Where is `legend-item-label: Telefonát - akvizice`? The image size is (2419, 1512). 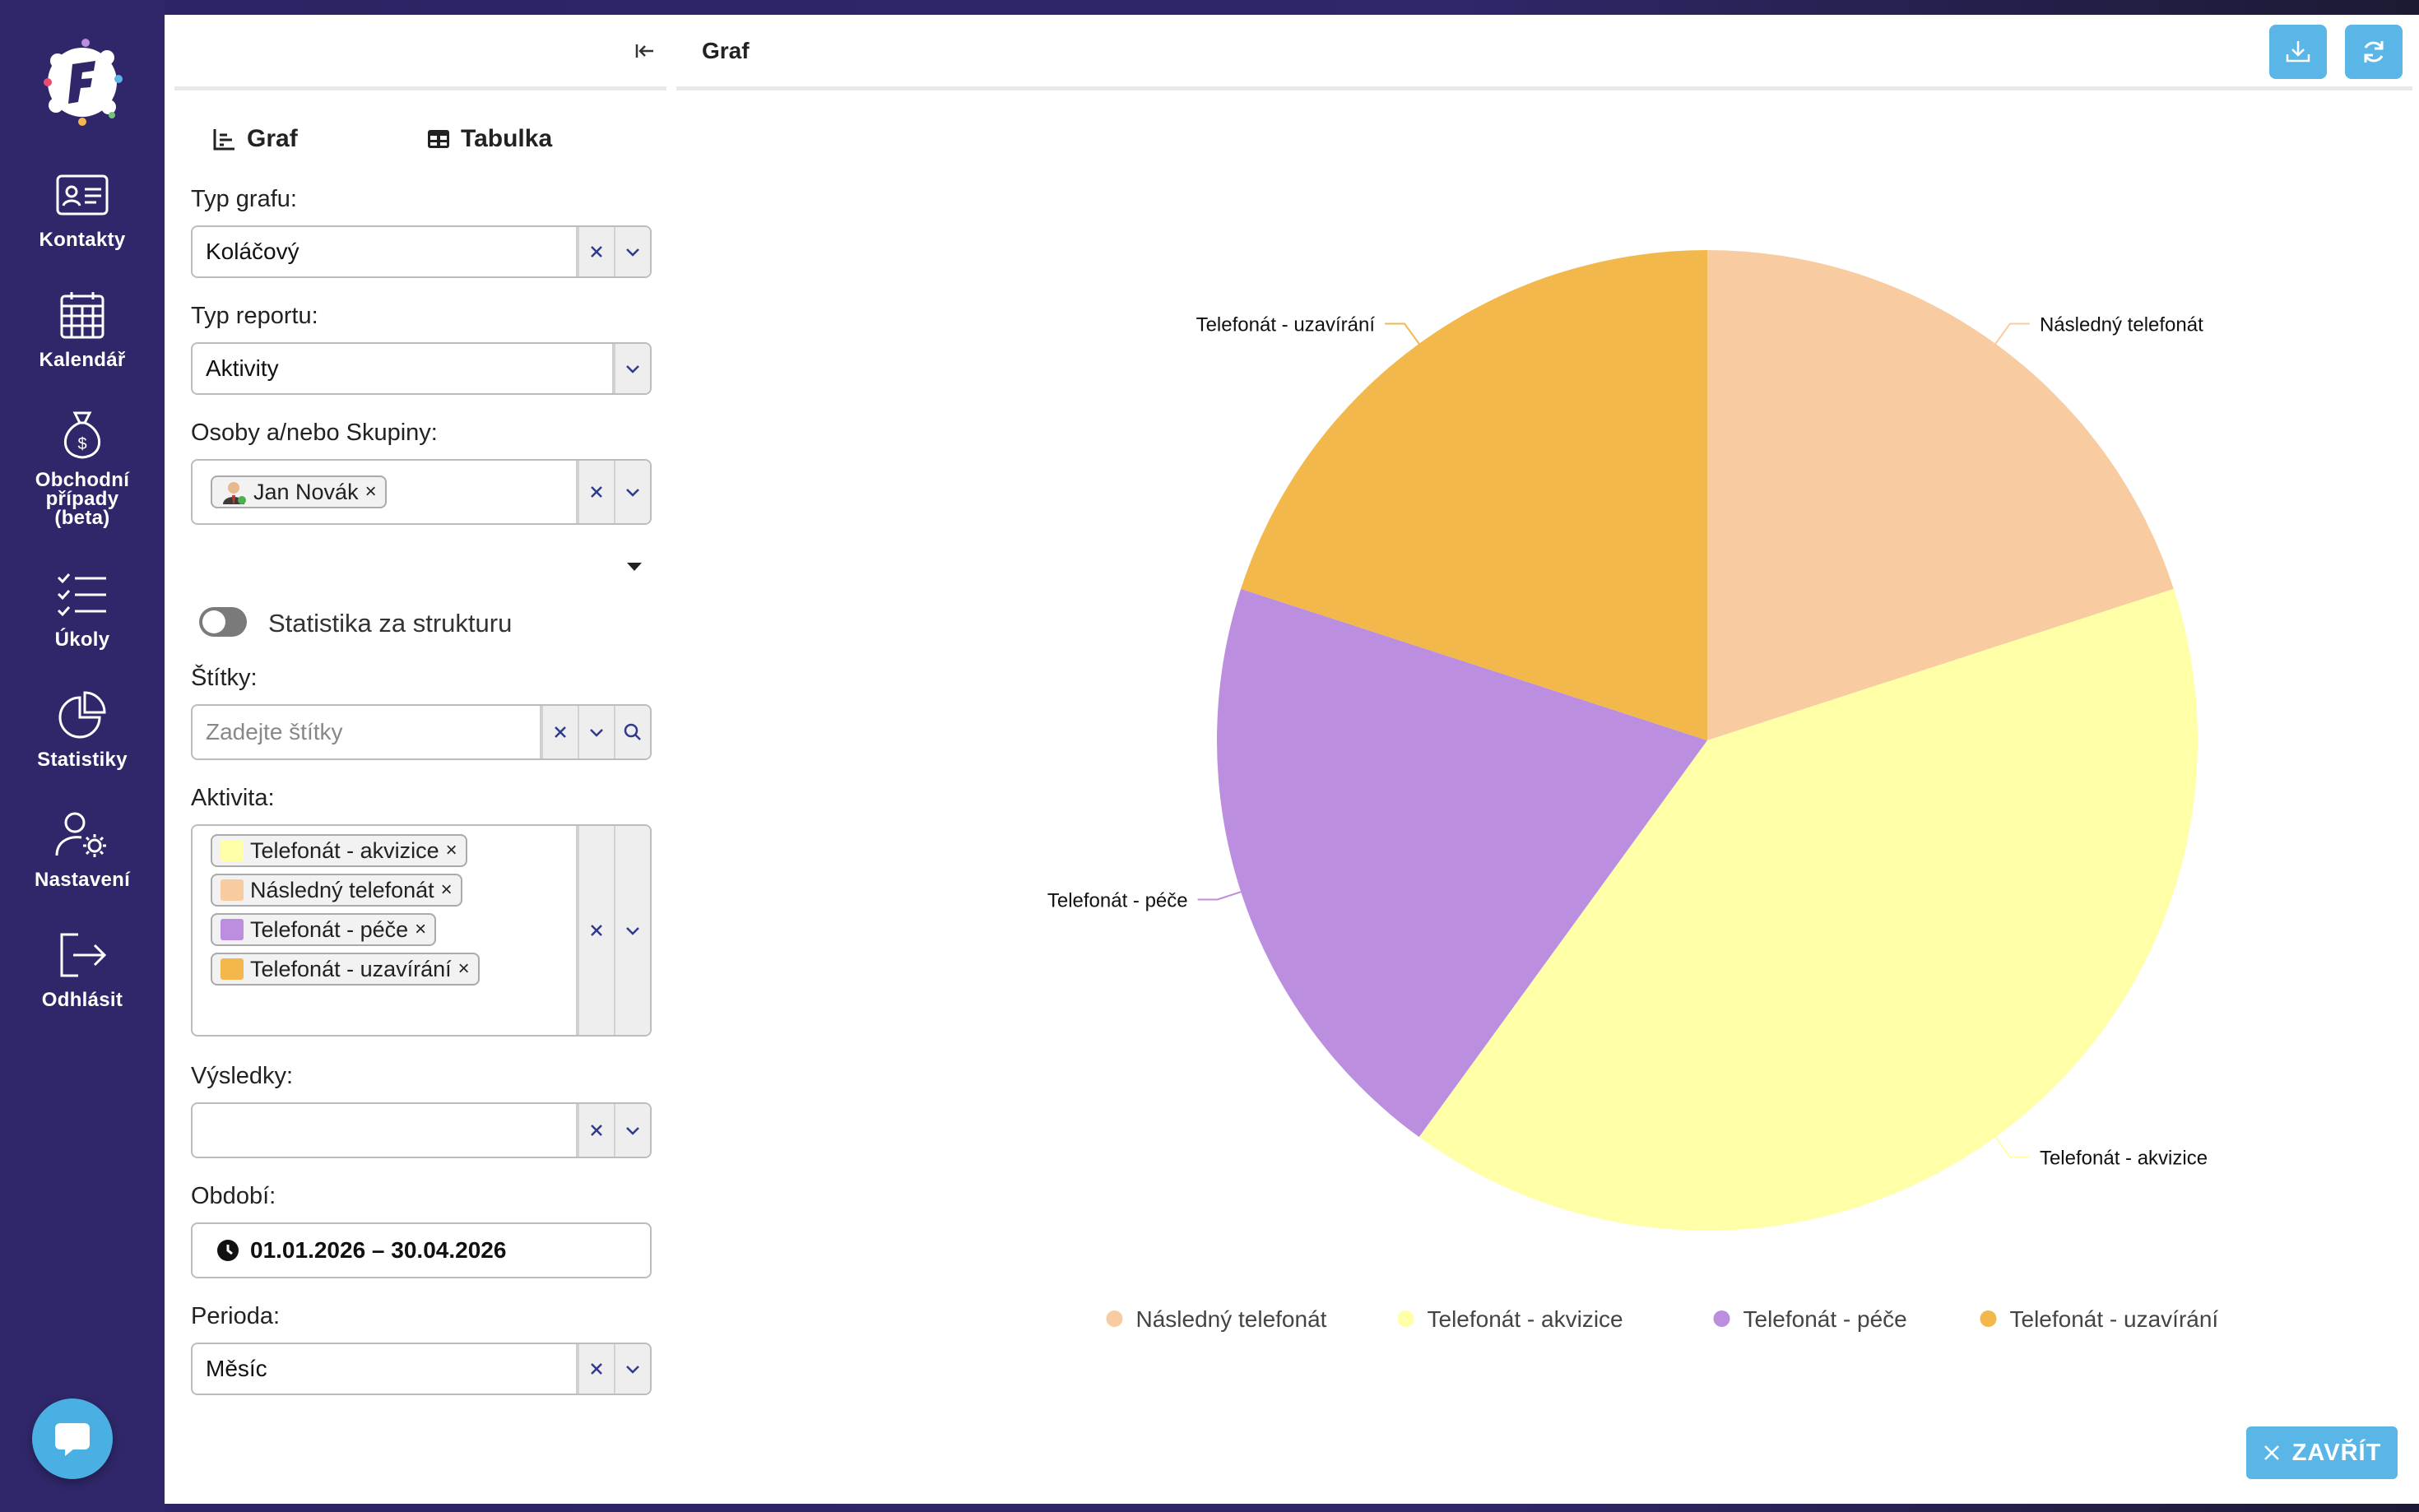 legend-item-label: Telefonát - akvizice is located at coordinates (1525, 1319).